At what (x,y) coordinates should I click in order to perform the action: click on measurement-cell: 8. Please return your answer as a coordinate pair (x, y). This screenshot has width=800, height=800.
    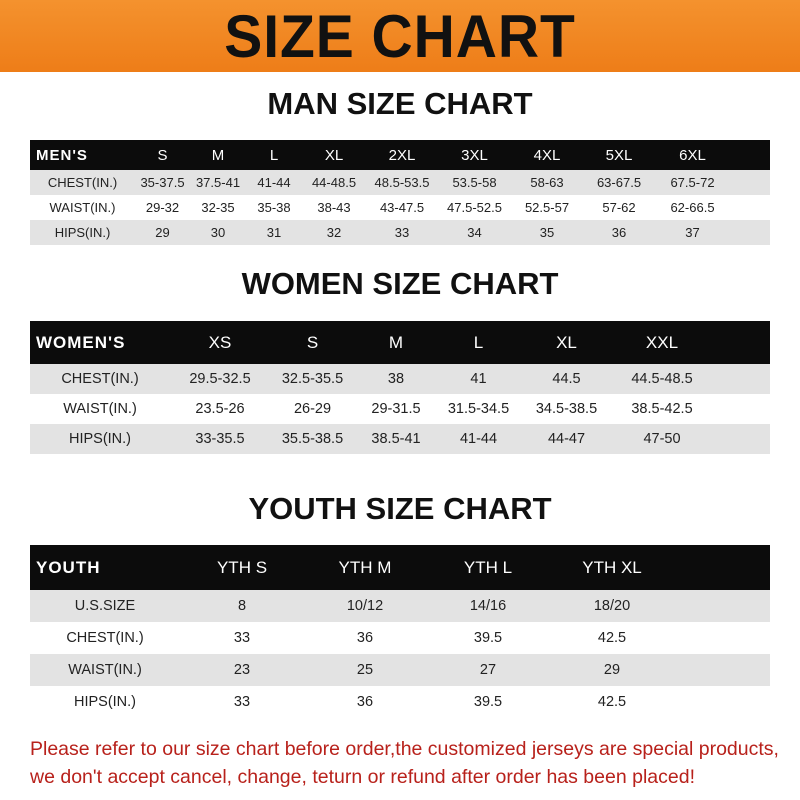
    Looking at the image, I should click on (242, 606).